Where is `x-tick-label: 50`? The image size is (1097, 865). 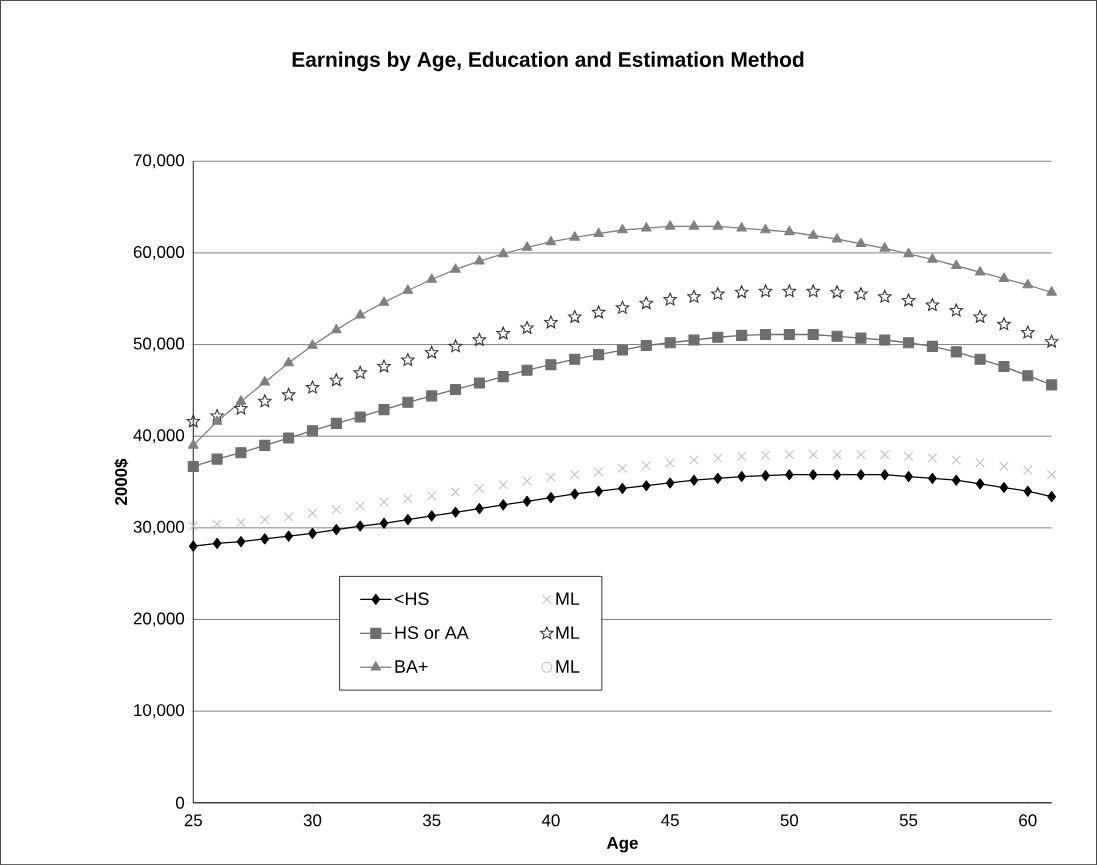
x-tick-label: 50 is located at coordinates (789, 820).